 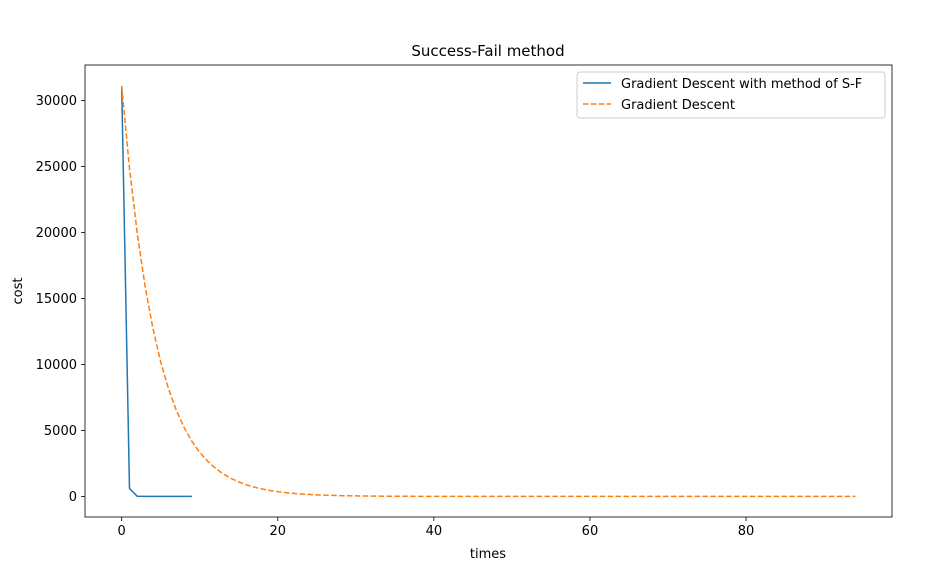 I want to click on y-tick-label: 25000, so click(x=56, y=167).